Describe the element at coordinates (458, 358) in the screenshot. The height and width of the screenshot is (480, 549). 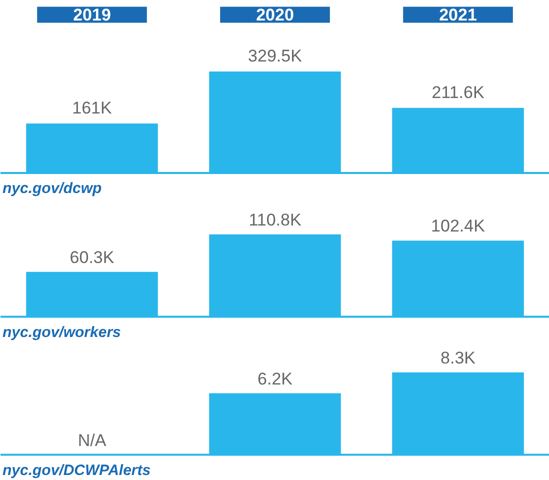
I see `data-label: 8.3K` at that location.